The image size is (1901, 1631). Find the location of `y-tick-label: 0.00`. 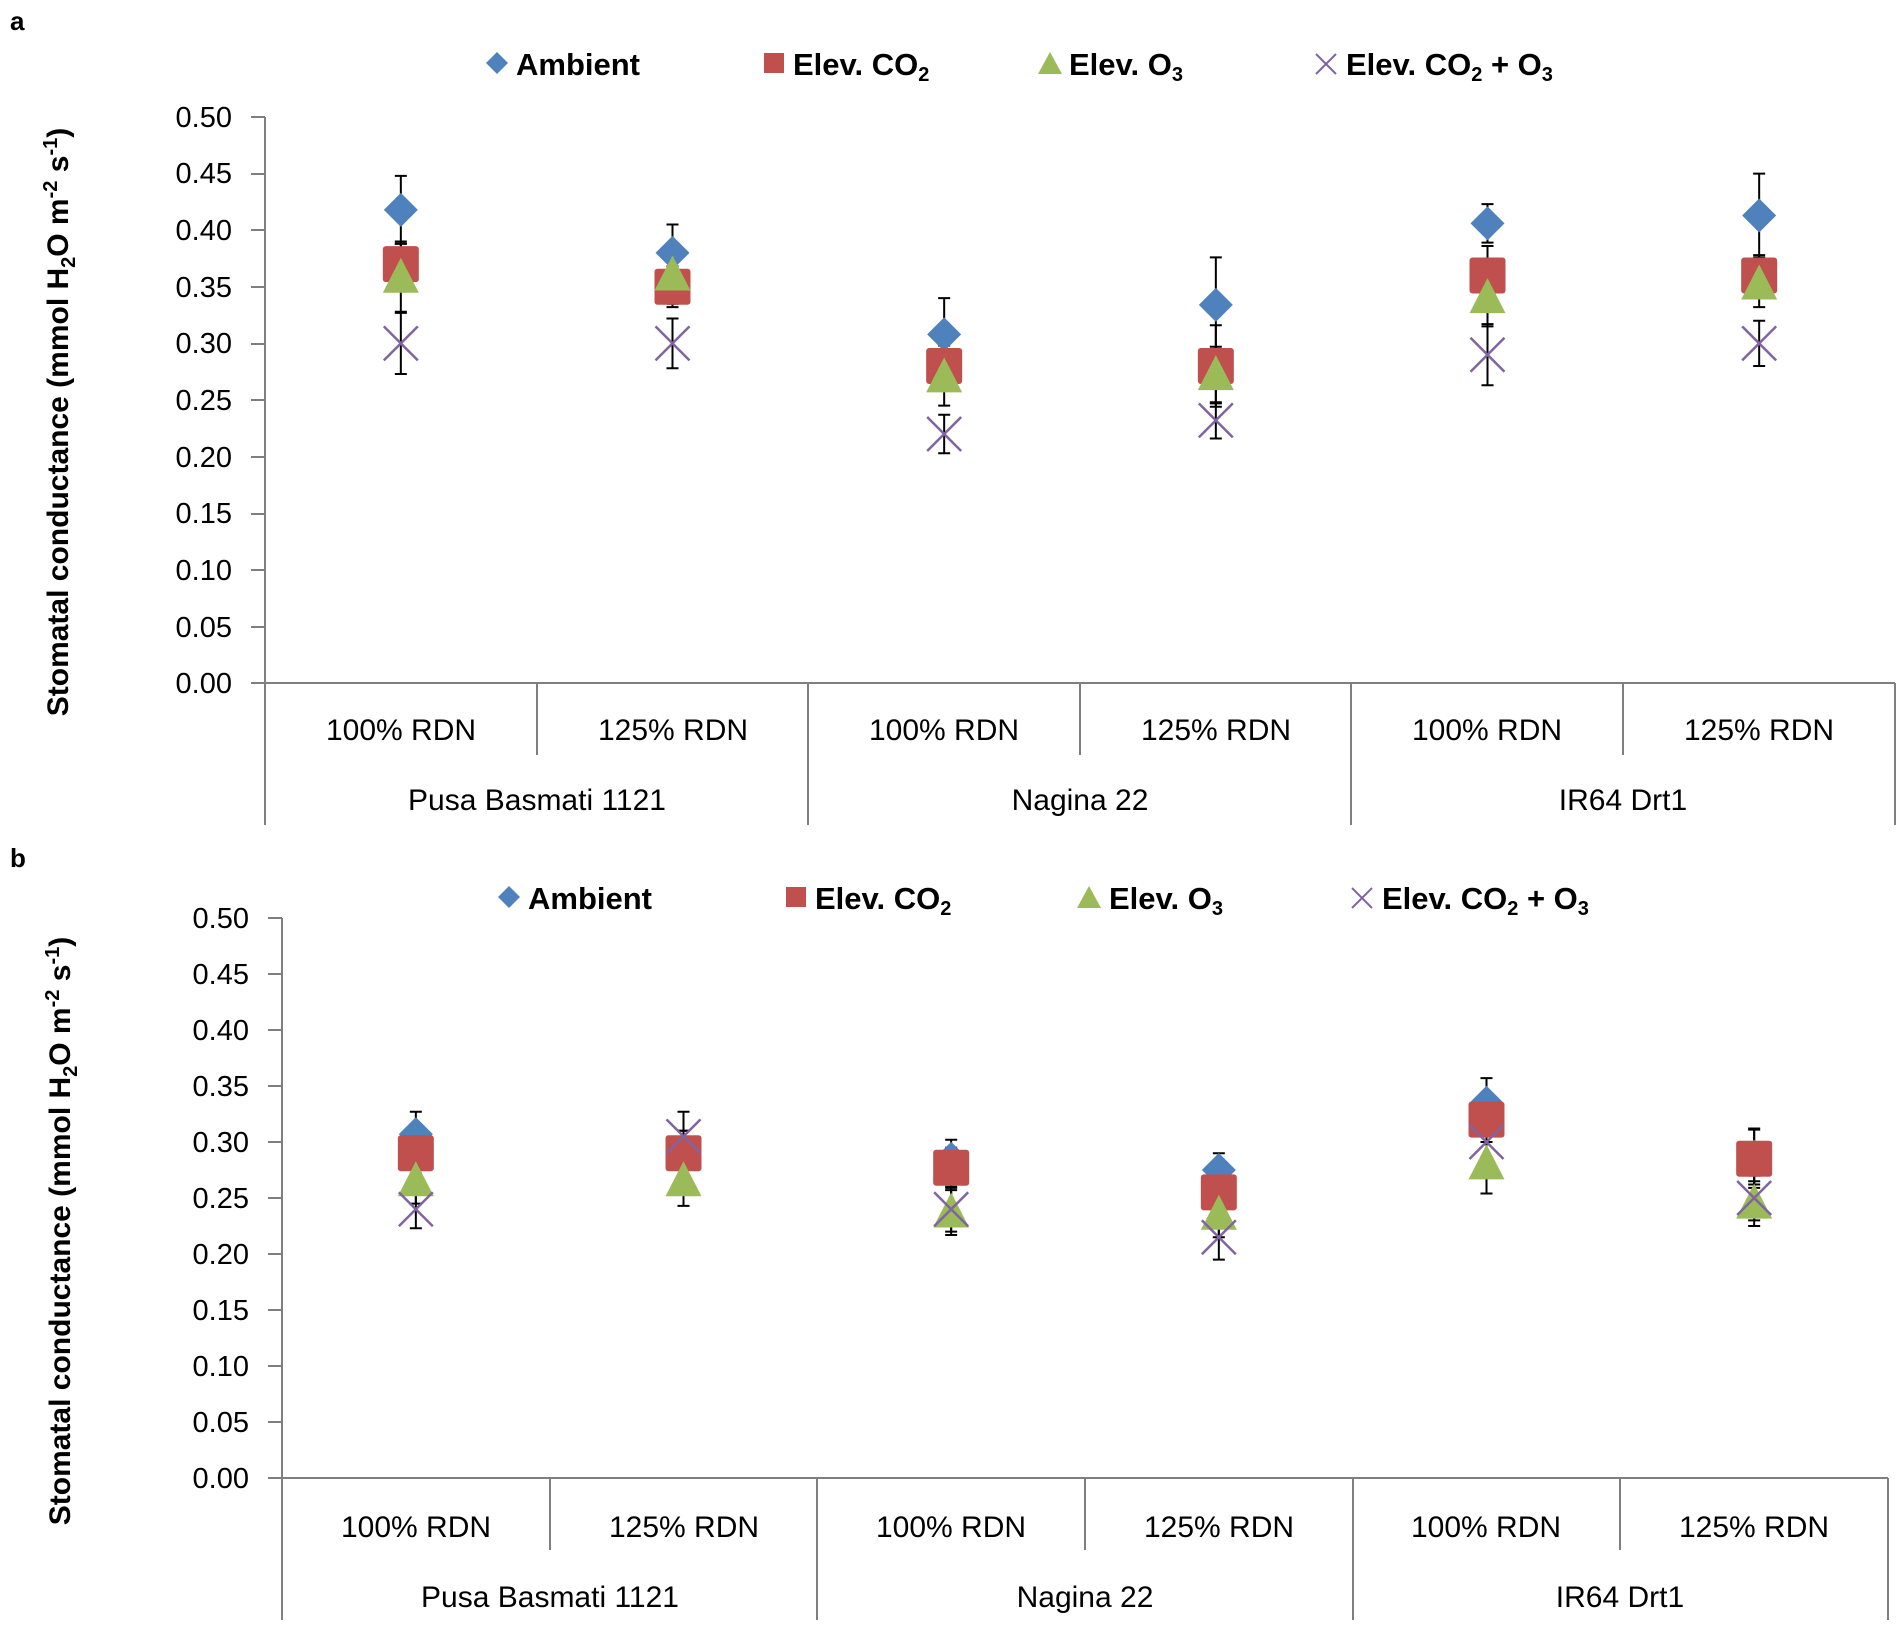

y-tick-label: 0.00 is located at coordinates (221, 1479).